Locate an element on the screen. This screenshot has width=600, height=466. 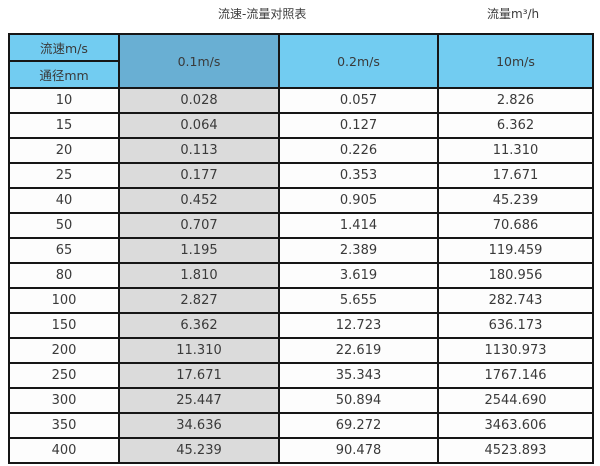
table-row: 25 0.177 0.353 17.671 is located at coordinates (301, 175).